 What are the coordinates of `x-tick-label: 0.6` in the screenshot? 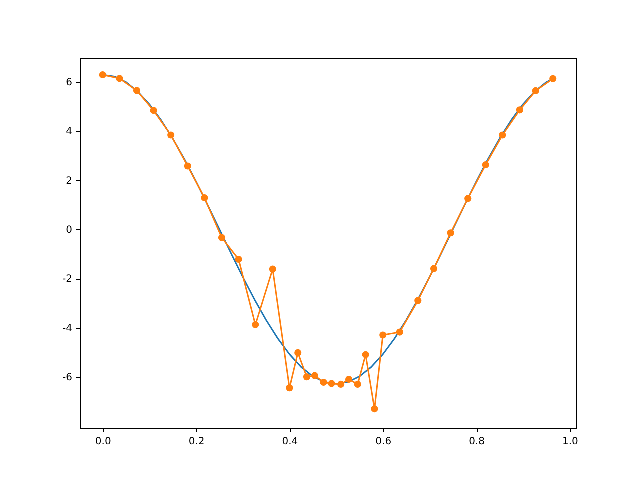 It's located at (384, 442).